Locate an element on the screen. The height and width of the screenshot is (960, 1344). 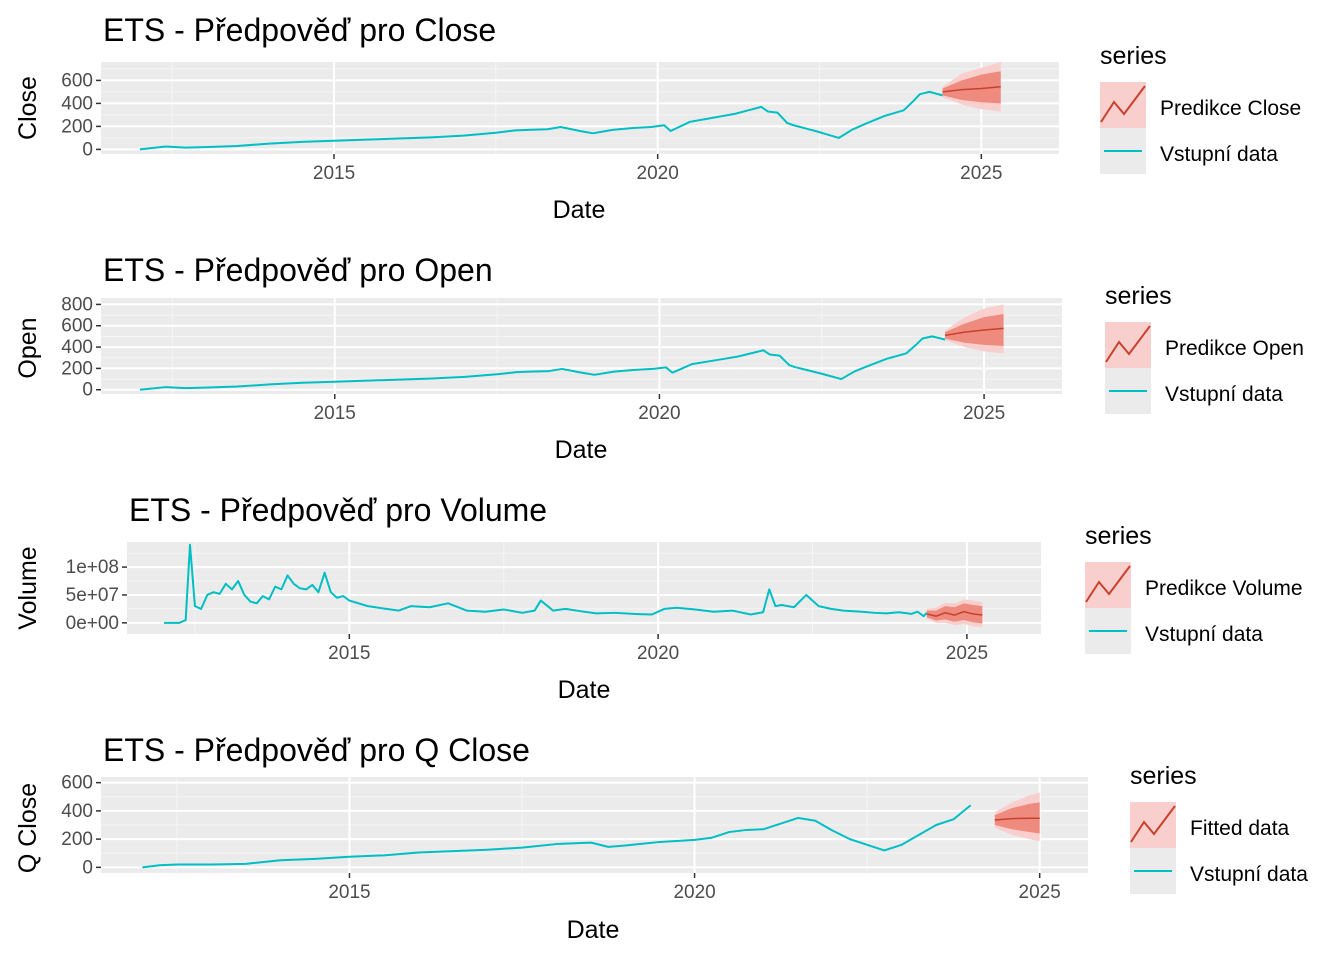
legend: series Predikce Open Vstupní data is located at coordinates (1204, 348).